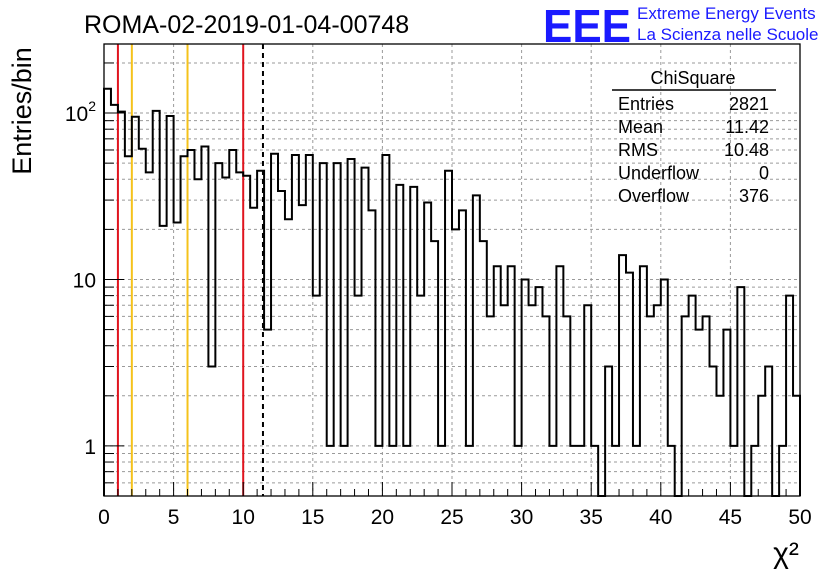 The height and width of the screenshot is (572, 836). I want to click on x-tick-label: 15, so click(312, 517).